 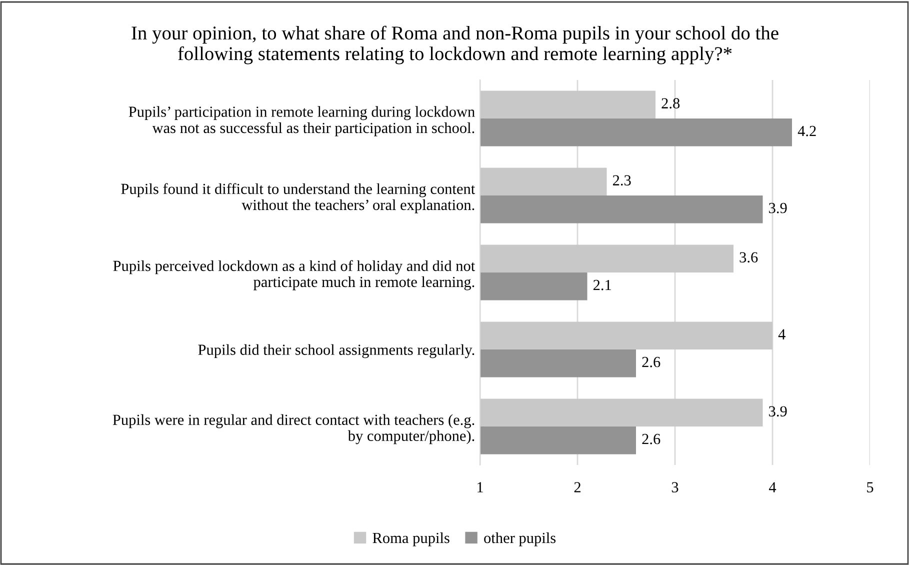 I want to click on x-tick-label: 2, so click(x=577, y=487).